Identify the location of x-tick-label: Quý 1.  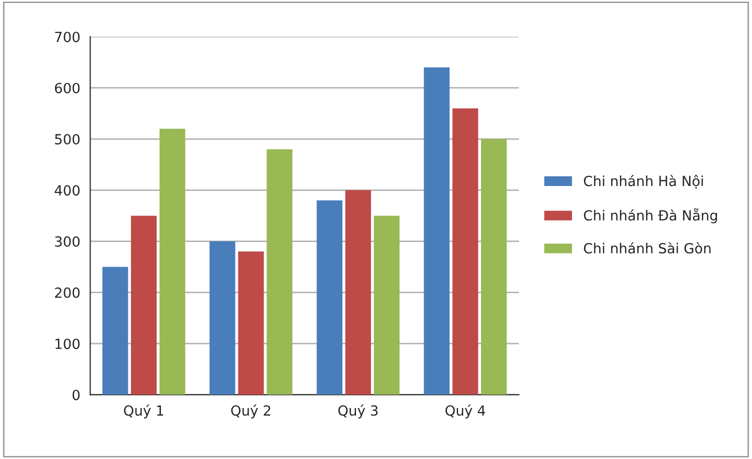
(144, 411).